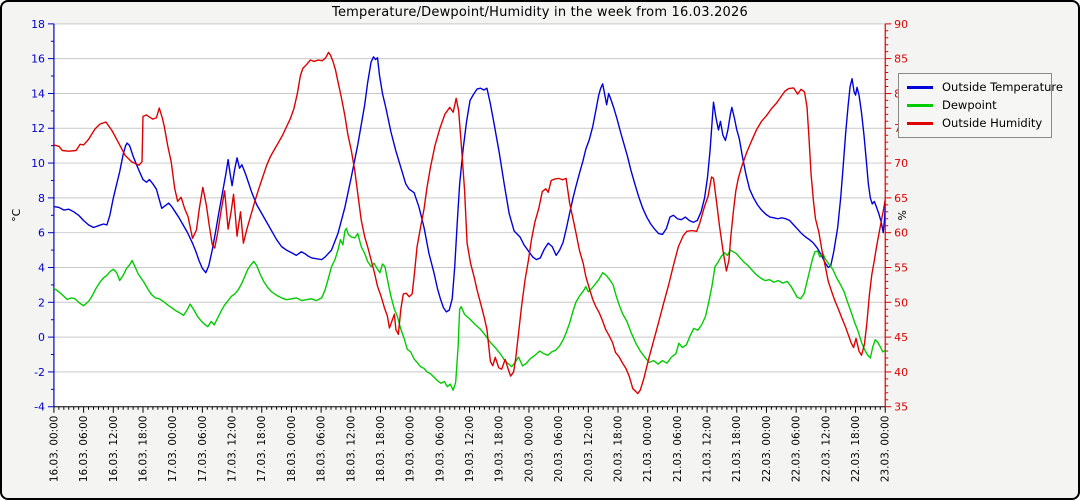 The image size is (1080, 500). Describe the element at coordinates (901, 233) in the screenshot. I see `svg-text: 60` at that location.